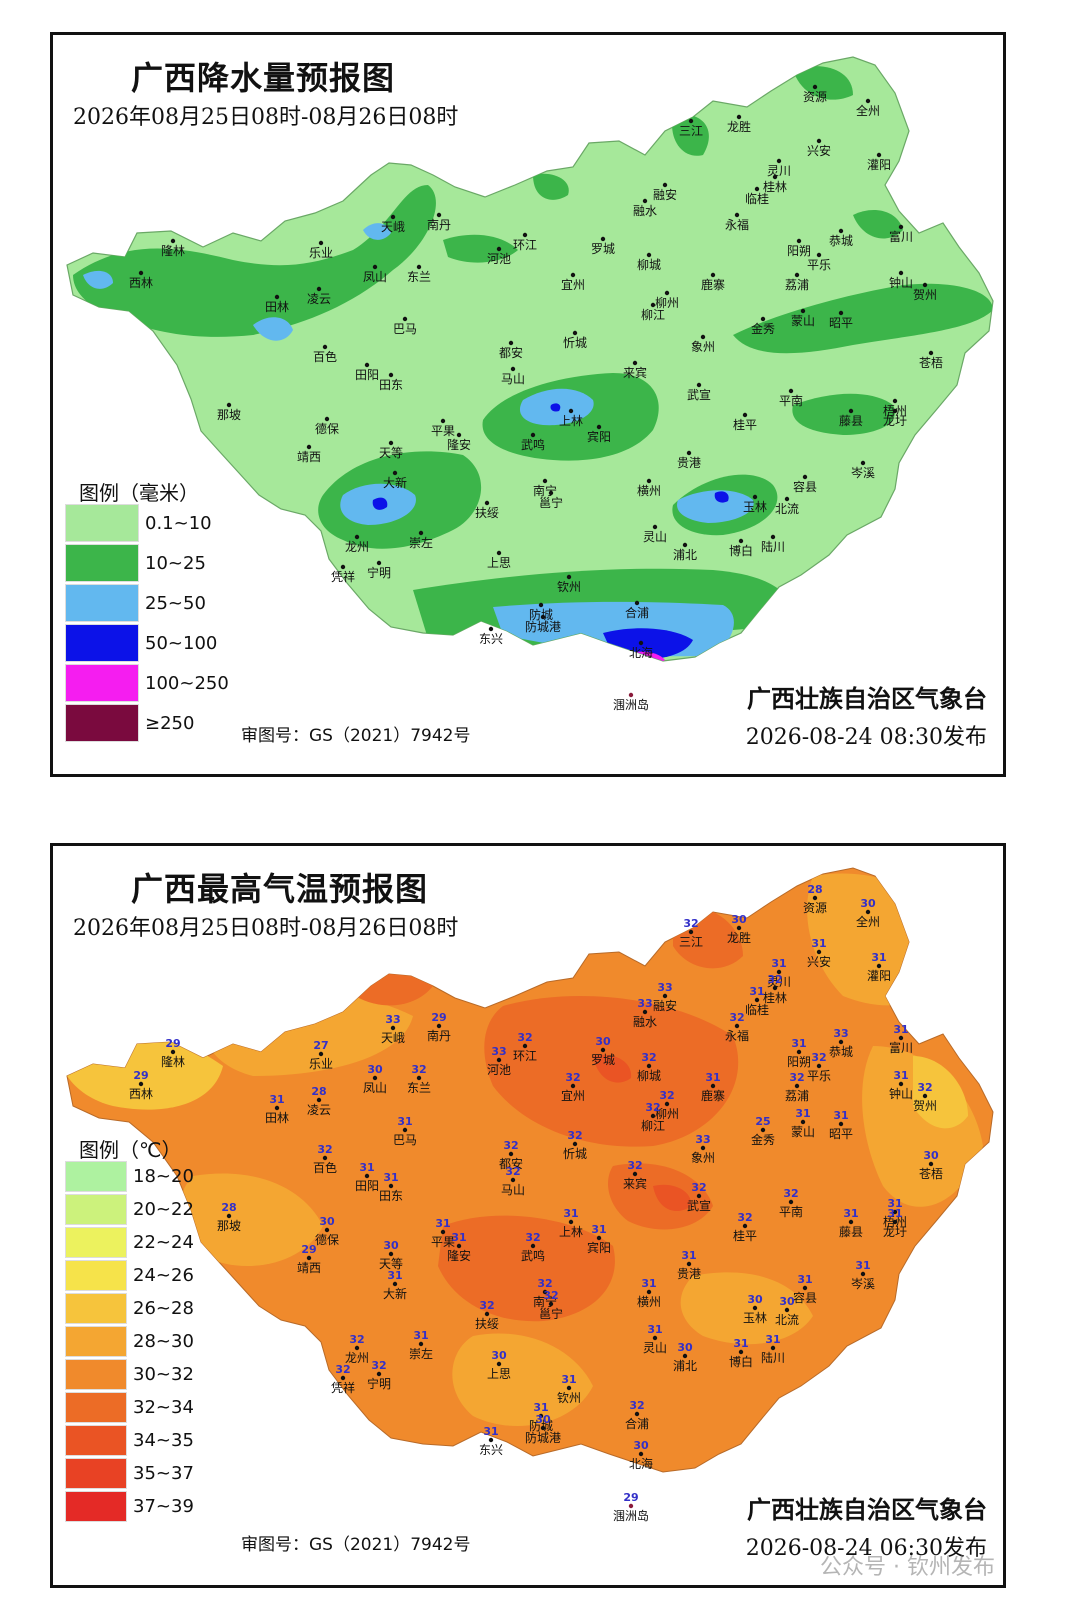 The width and height of the screenshot is (1080, 1618). I want to click on city-label: 都安, so click(511, 1163).